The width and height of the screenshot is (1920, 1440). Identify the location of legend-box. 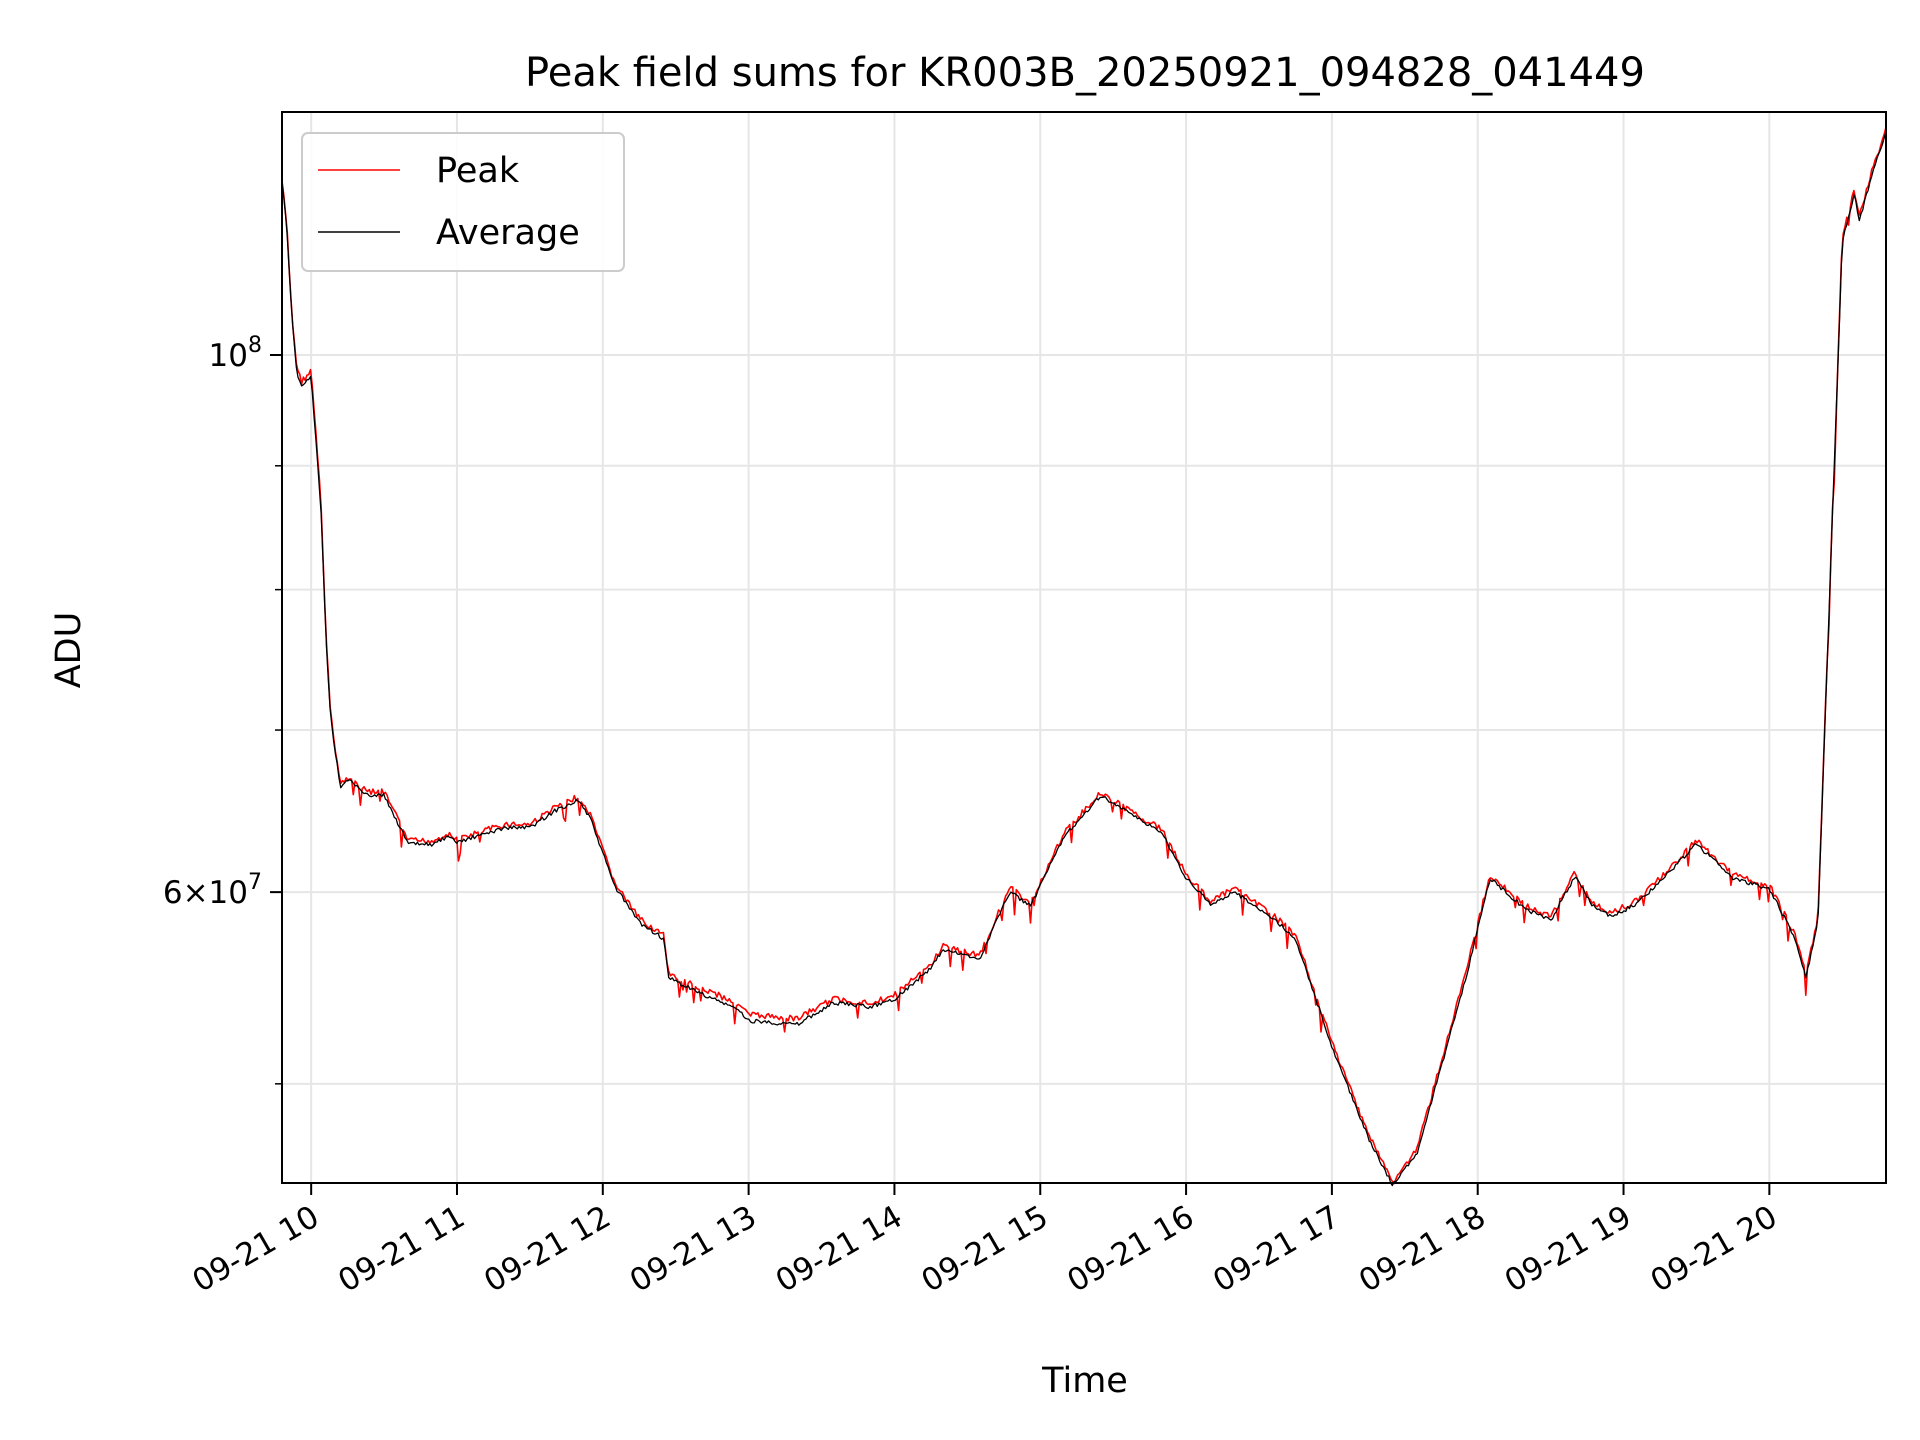
(463, 202).